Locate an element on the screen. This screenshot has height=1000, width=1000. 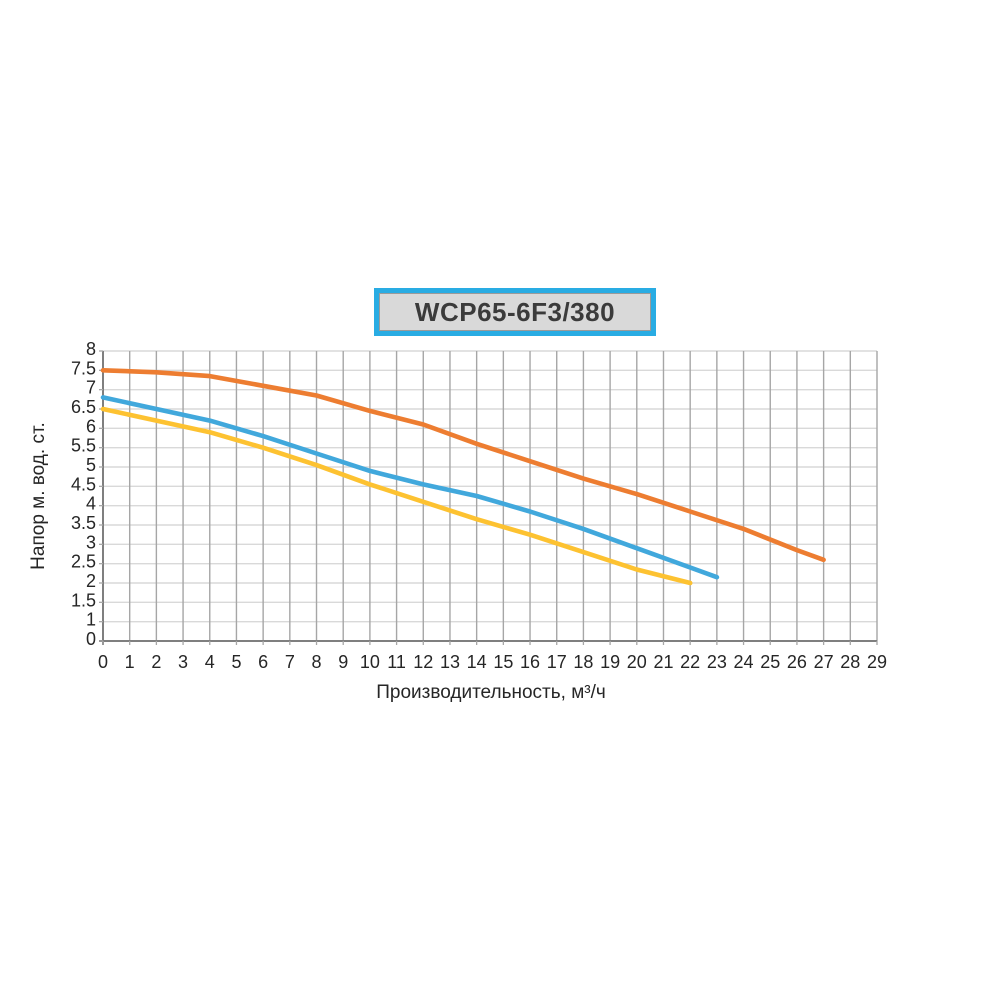
x-tick-label: 7 is located at coordinates (290, 662).